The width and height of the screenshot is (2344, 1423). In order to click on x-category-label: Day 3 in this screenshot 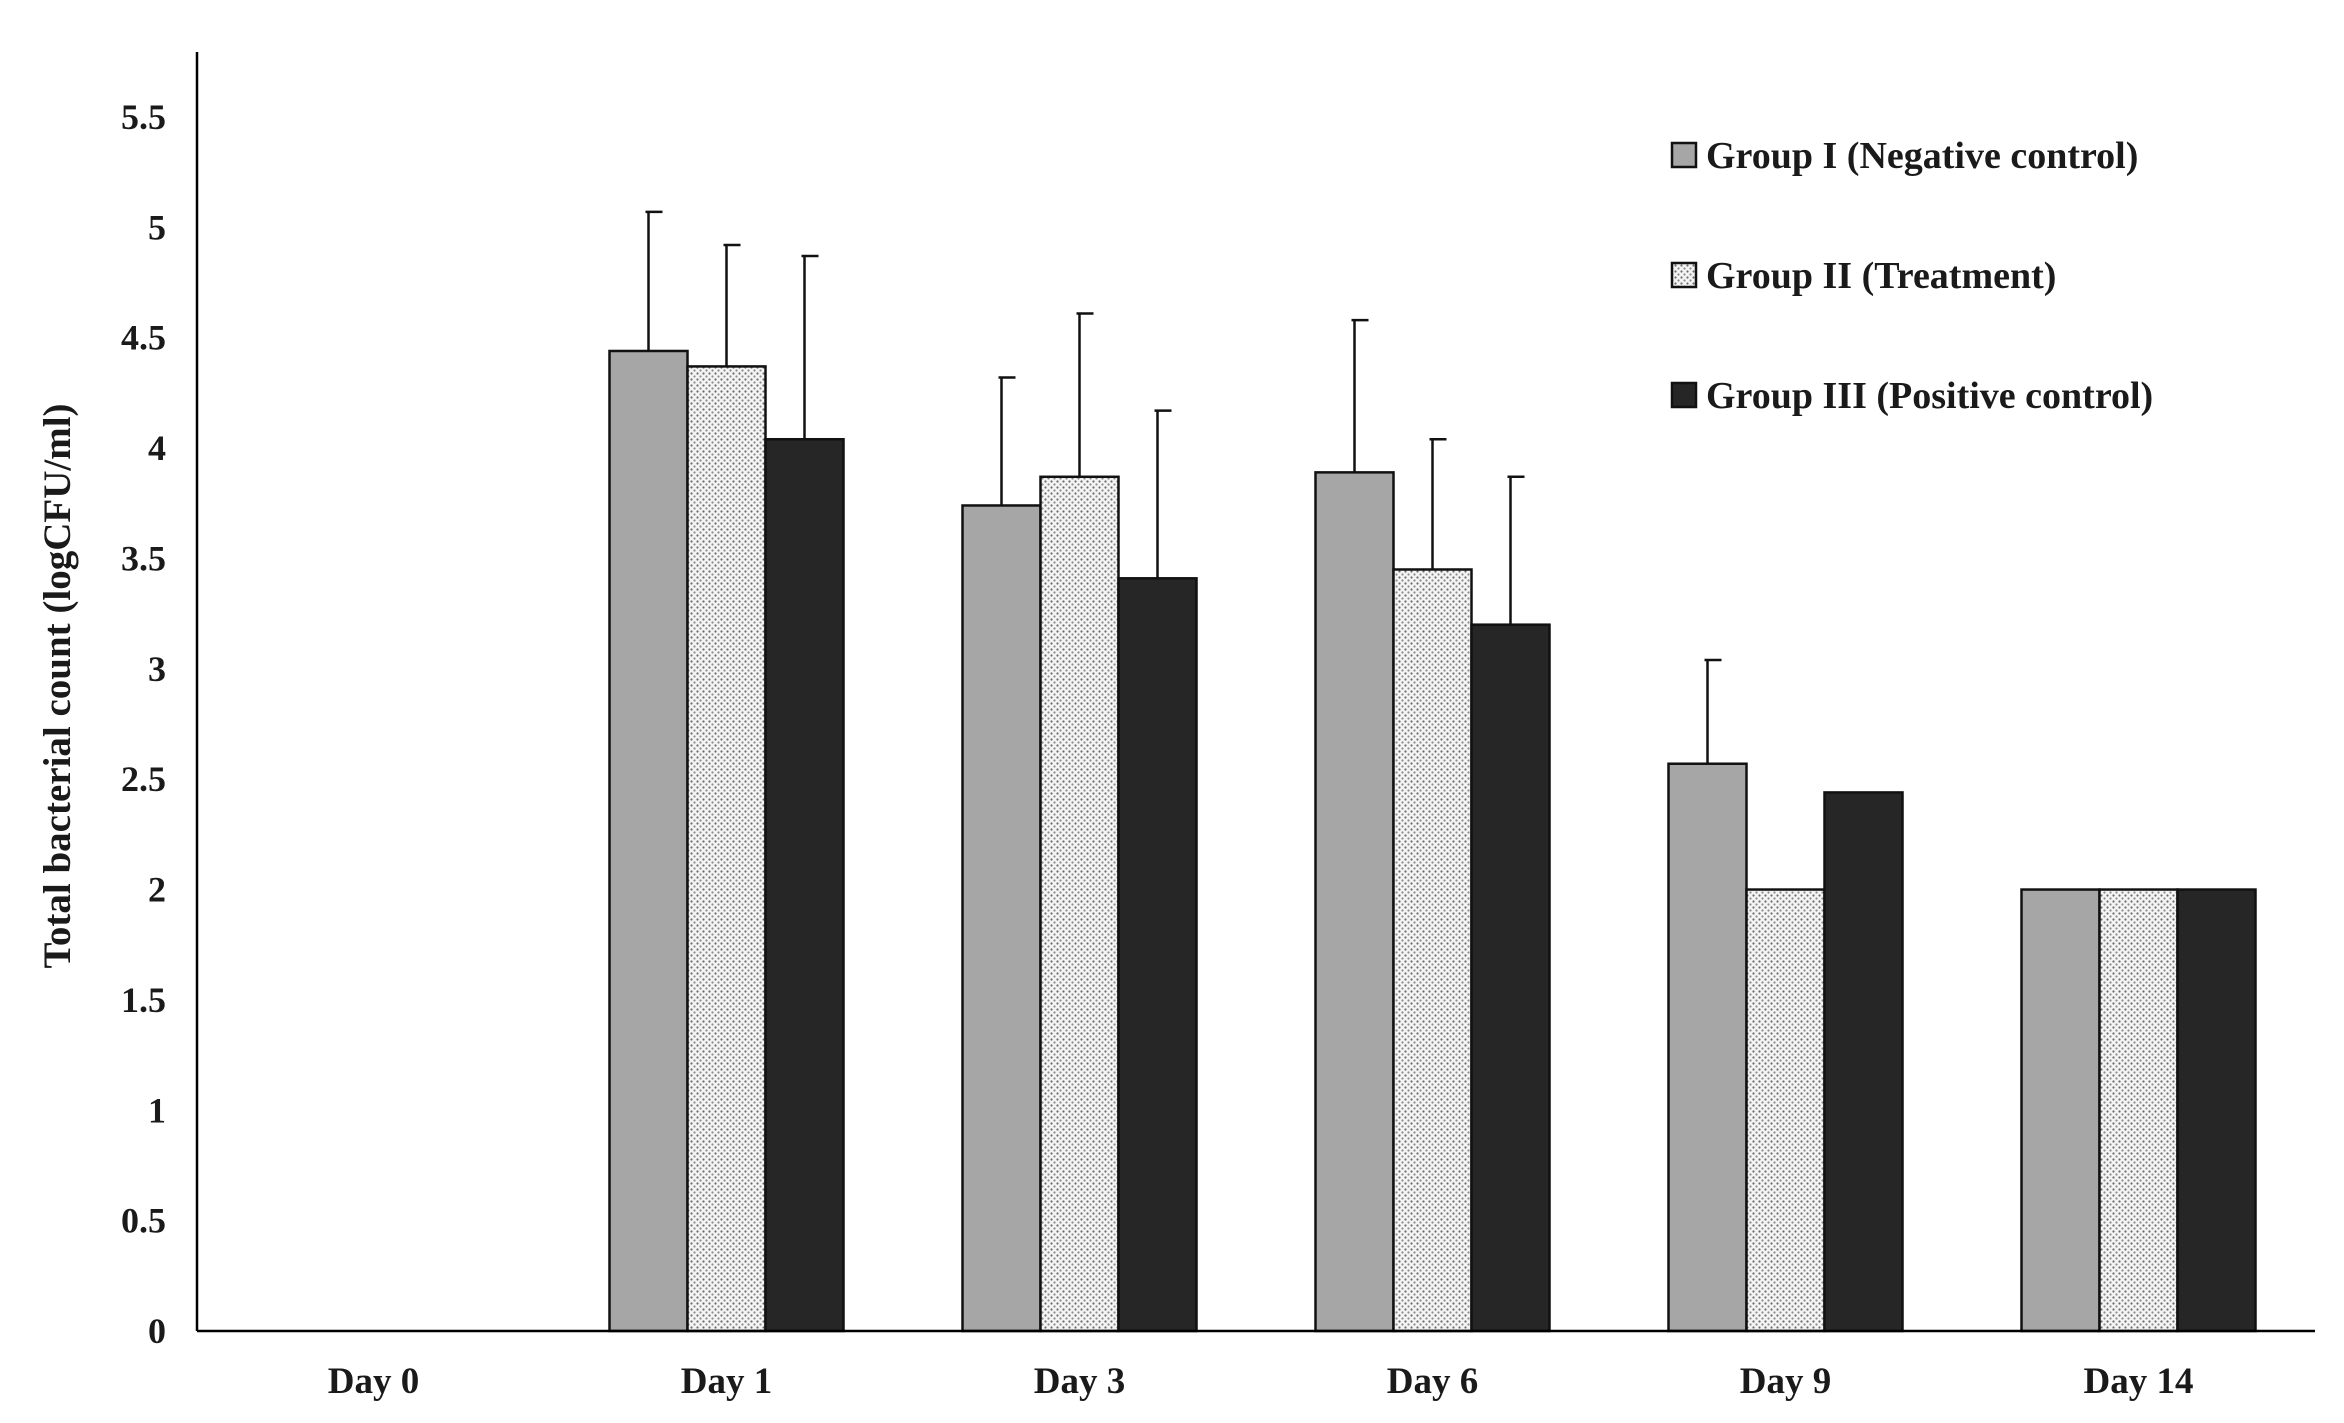, I will do `click(1079, 1381)`.